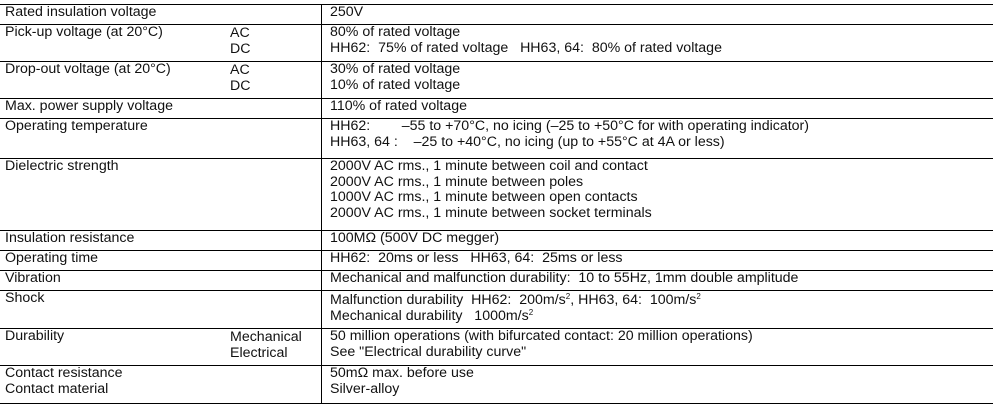 Image resolution: width=995 pixels, height=418 pixels. I want to click on value-line: Silver-alloy, so click(365, 388).